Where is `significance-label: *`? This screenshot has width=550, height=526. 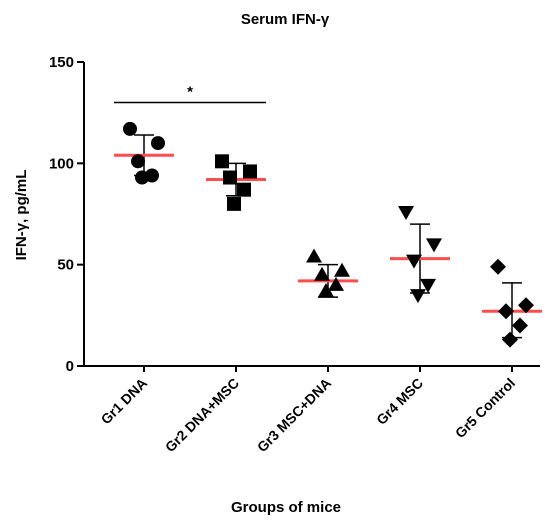
significance-label: * is located at coordinates (190, 92).